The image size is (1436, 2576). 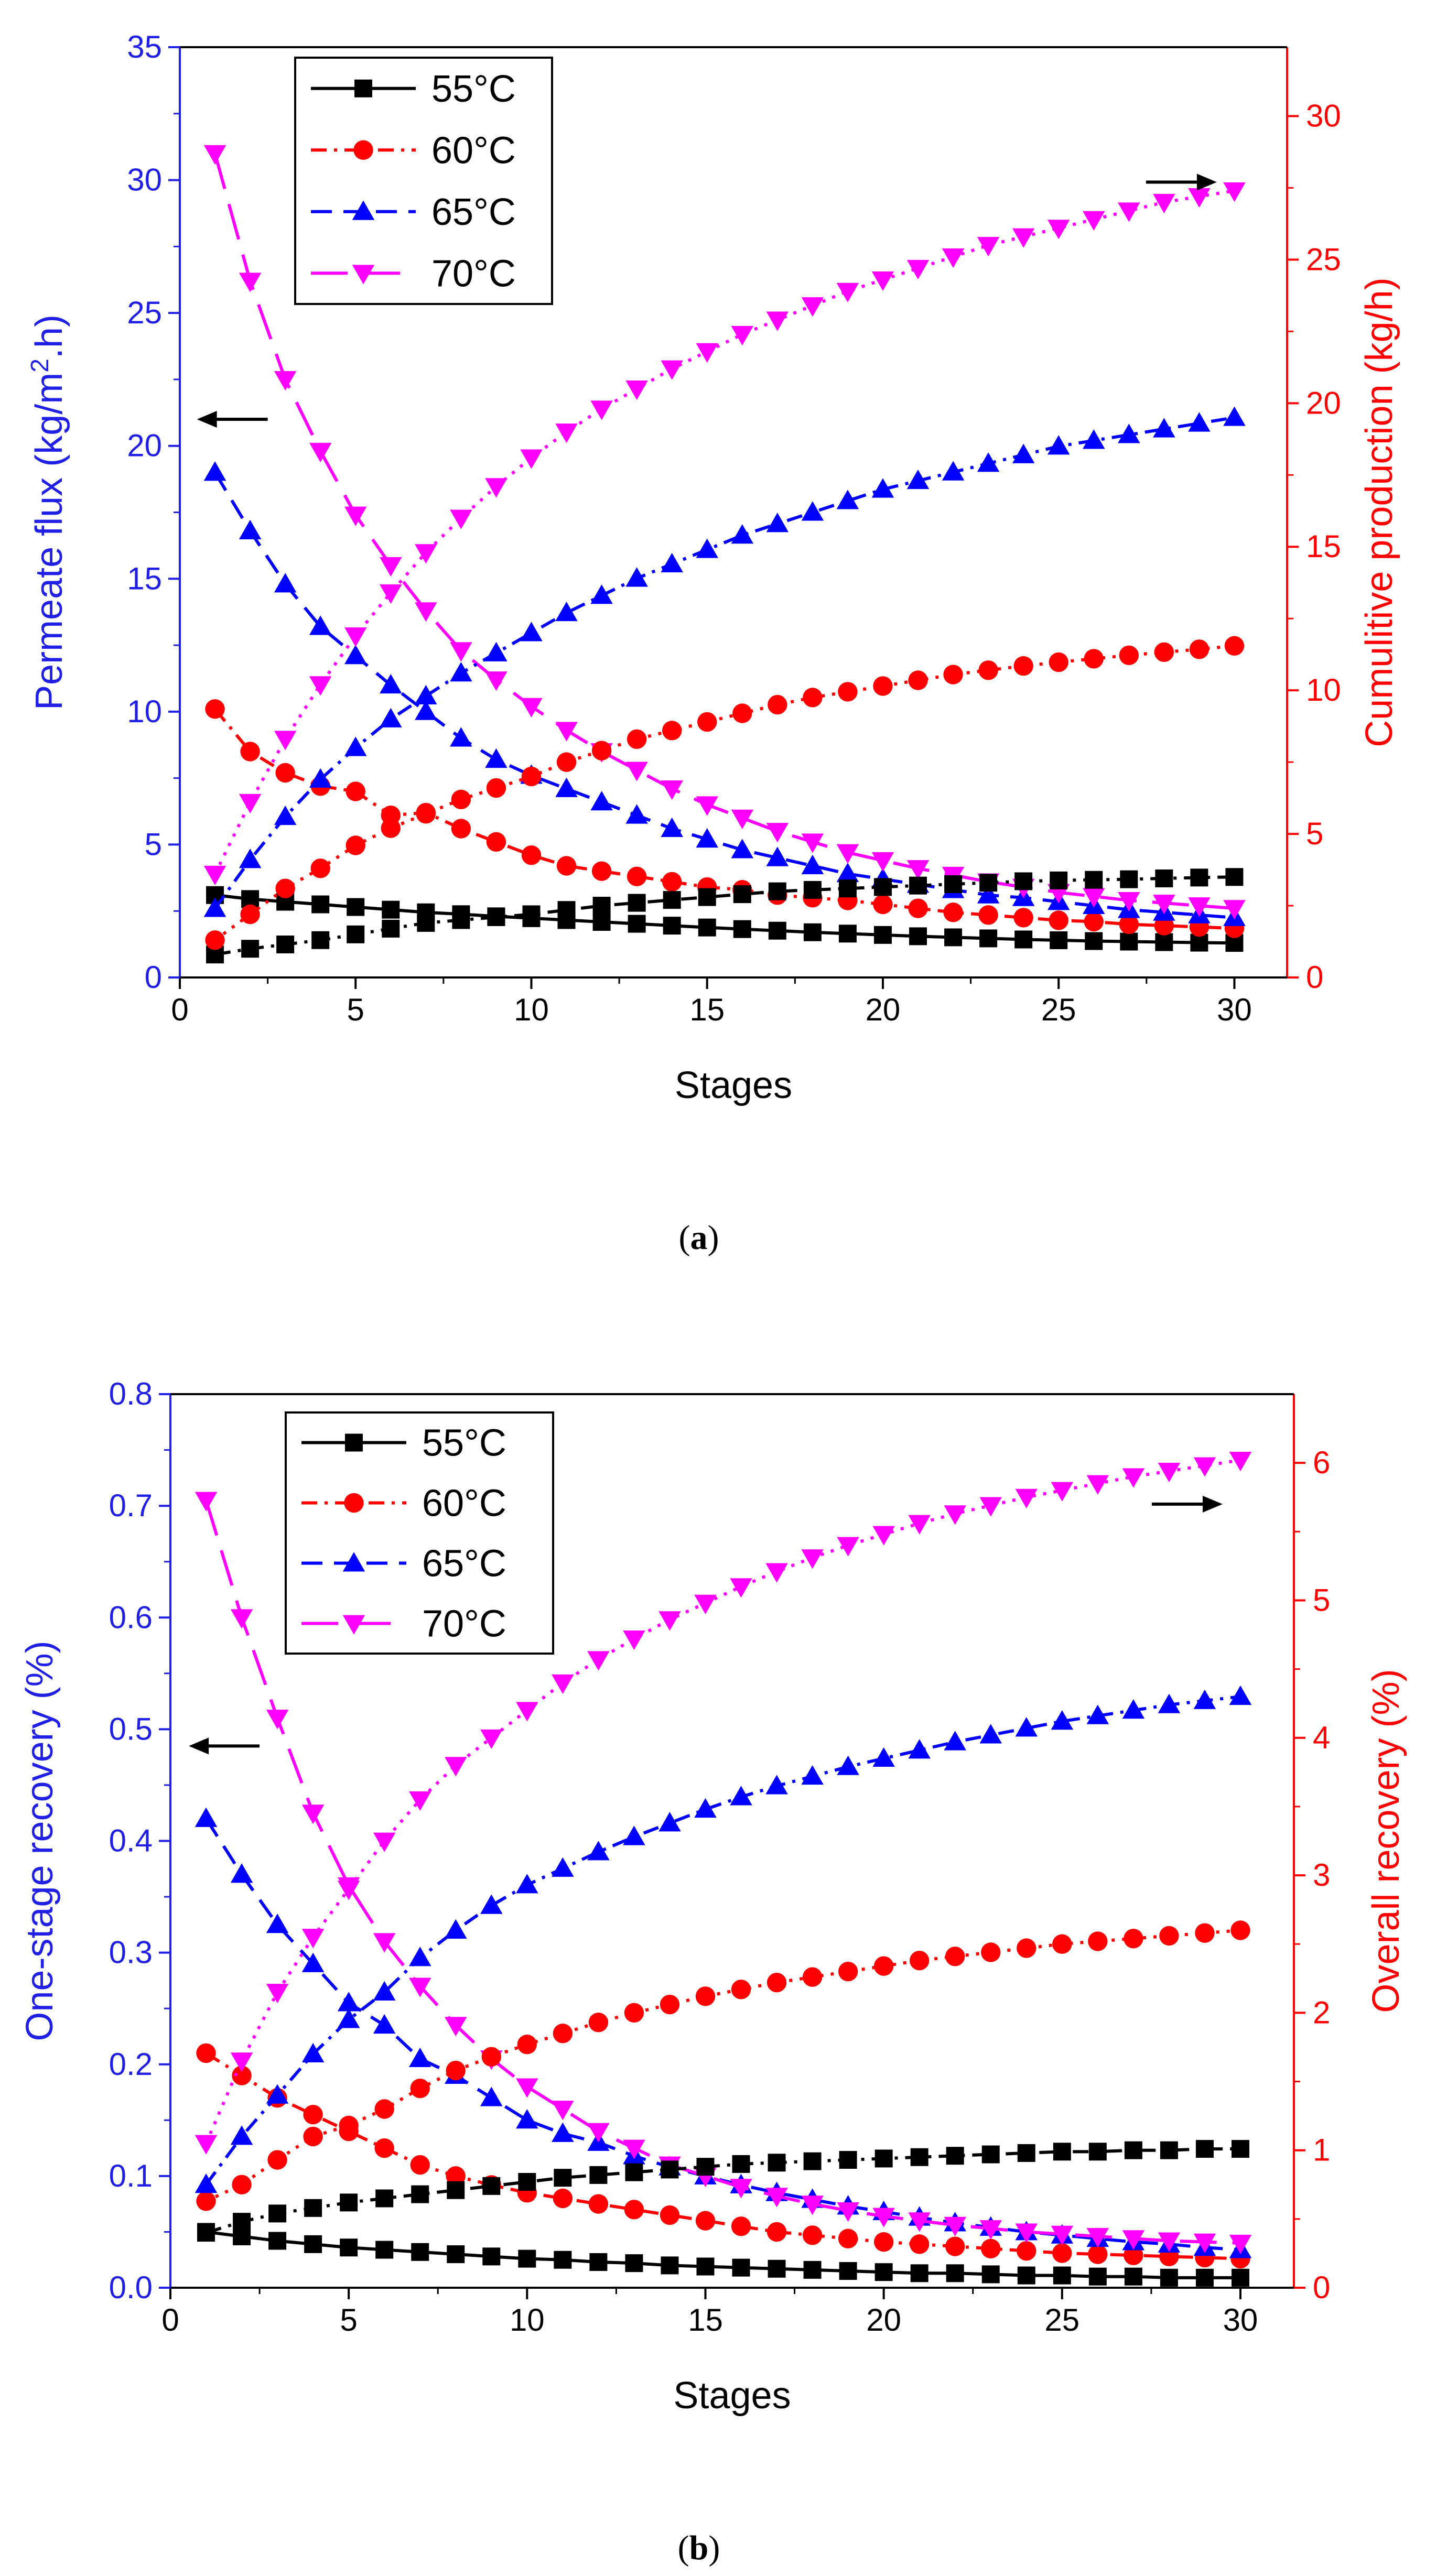 I want to click on panel-a-x-tick-label: 30, so click(x=1235, y=1009).